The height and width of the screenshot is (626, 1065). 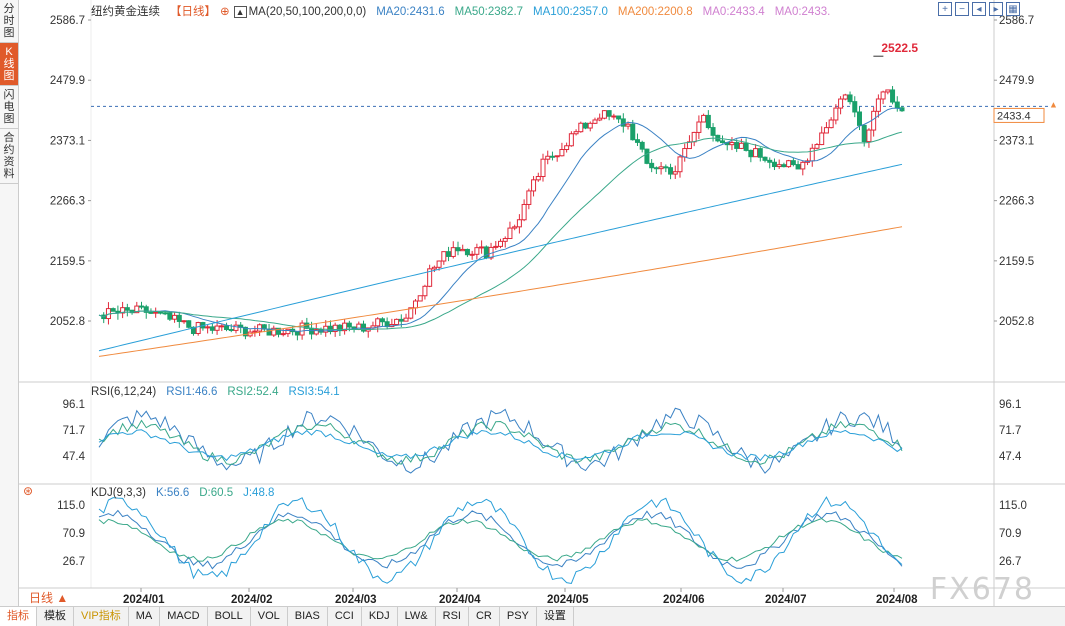 What do you see at coordinates (1053, 104) in the screenshot?
I see `current-price-arrow: ▲` at bounding box center [1053, 104].